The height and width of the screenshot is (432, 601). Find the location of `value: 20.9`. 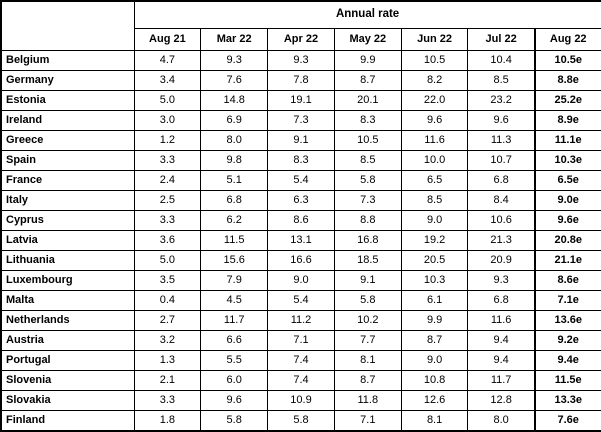

value: 20.9 is located at coordinates (501, 260).